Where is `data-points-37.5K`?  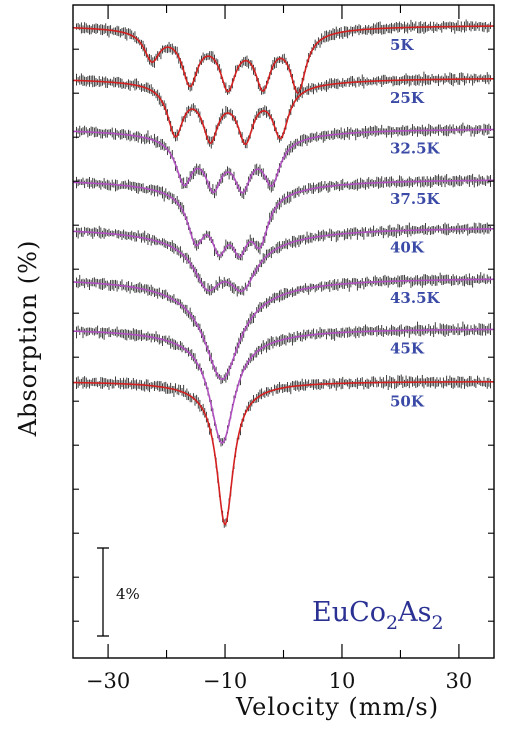 data-points-37.5K is located at coordinates (283, 217).